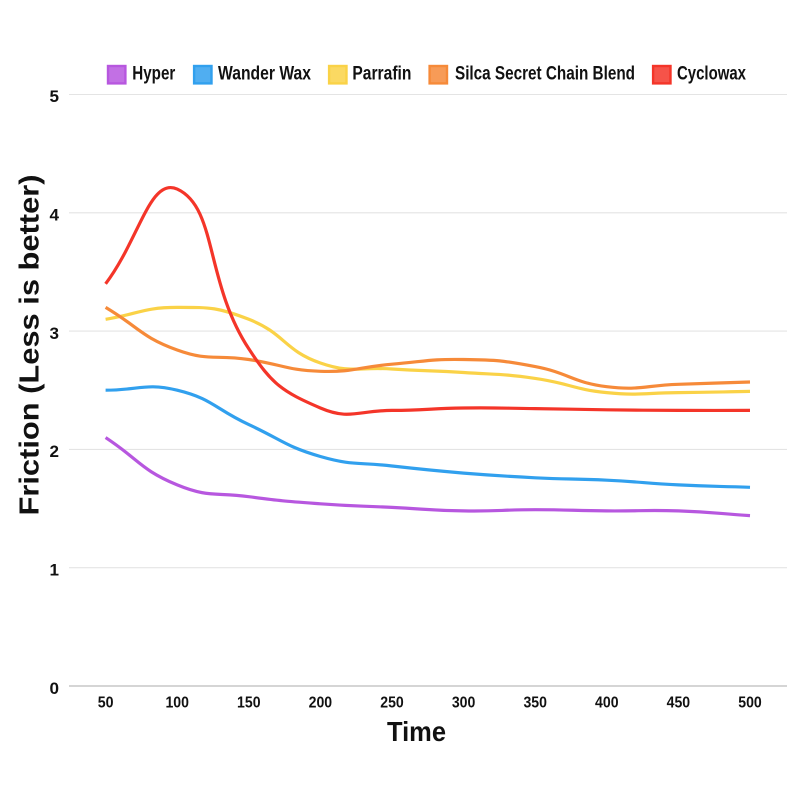 The height and width of the screenshot is (805, 800). Describe the element at coordinates (545, 74) in the screenshot. I see `svg-text: Silca Secret Chain Blend` at that location.